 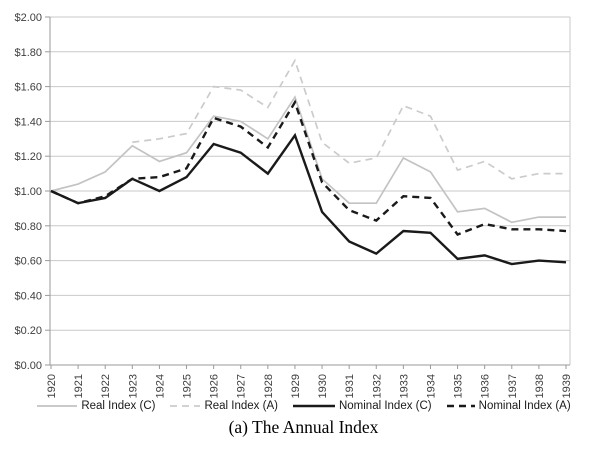 What do you see at coordinates (459, 386) in the screenshot?
I see `x-axis-tick-label: 1935` at bounding box center [459, 386].